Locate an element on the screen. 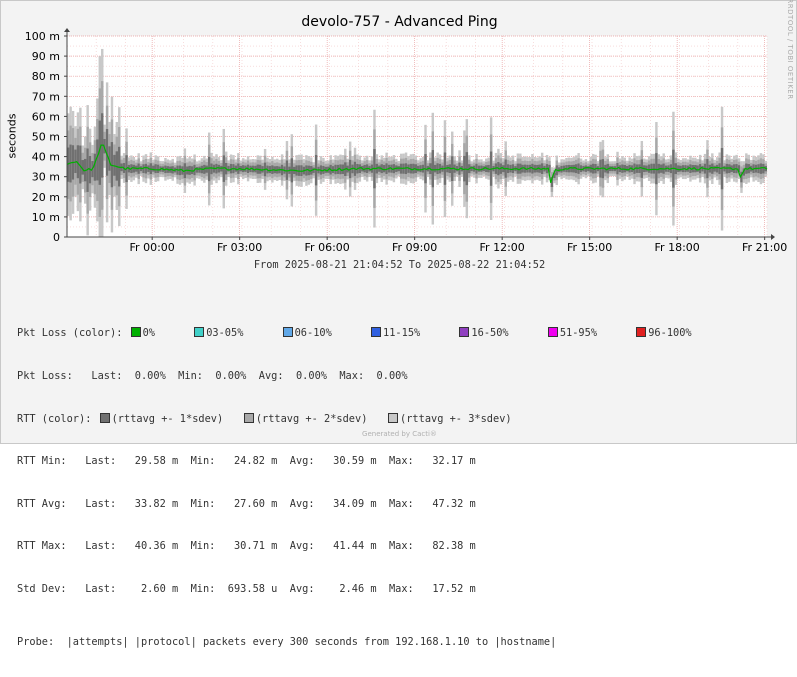 Image resolution: width=797 pixels, height=677 pixels. x-tick-label: Fr 21:00 is located at coordinates (764, 247).